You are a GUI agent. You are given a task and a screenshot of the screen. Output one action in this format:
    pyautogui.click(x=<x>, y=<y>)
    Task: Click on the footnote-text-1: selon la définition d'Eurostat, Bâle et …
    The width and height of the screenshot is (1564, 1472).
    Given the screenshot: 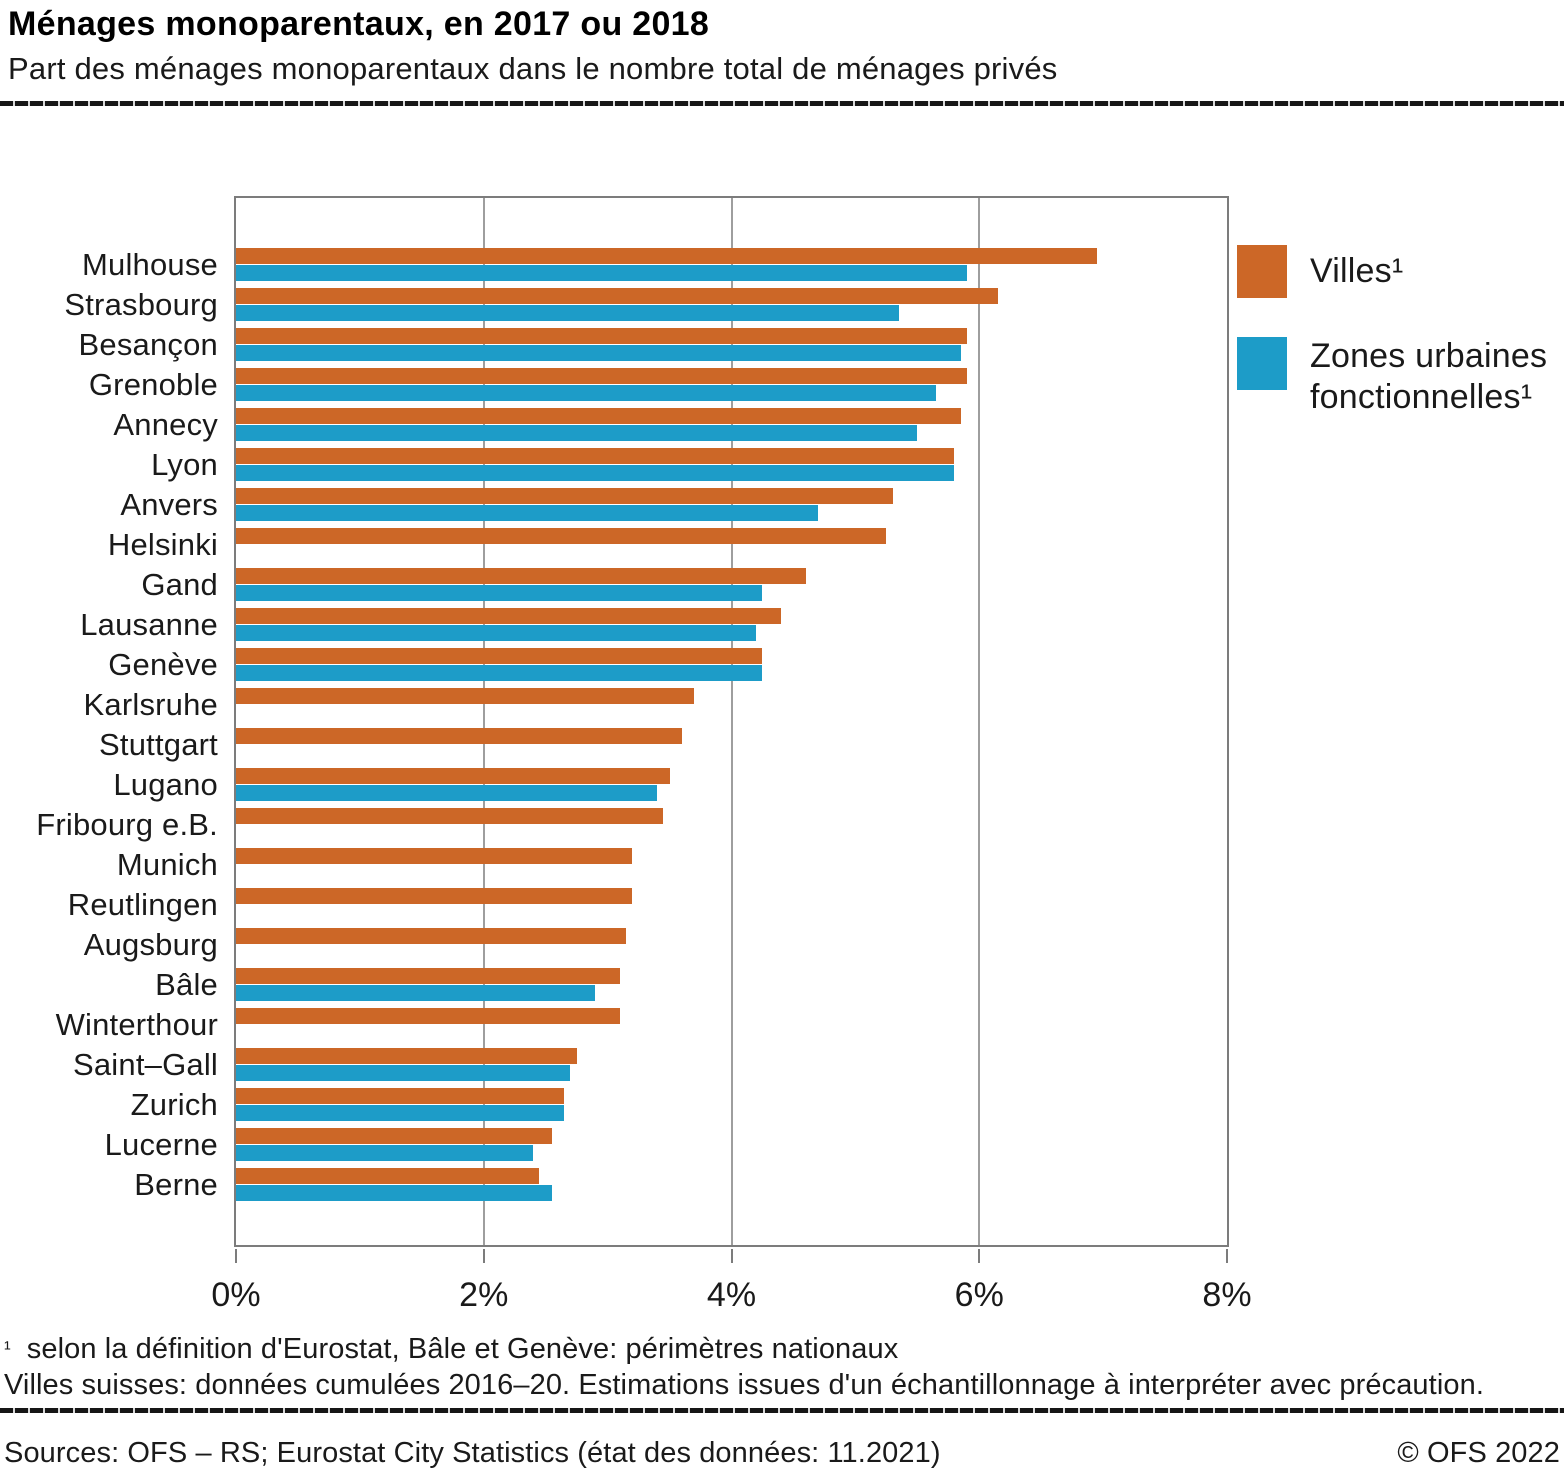 What is the action you would take?
    pyautogui.click(x=462, y=1349)
    